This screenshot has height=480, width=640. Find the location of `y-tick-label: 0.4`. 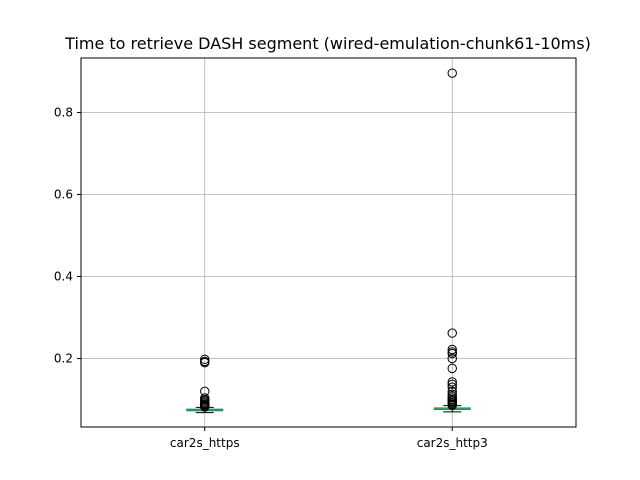

y-tick-label: 0.4 is located at coordinates (63, 277).